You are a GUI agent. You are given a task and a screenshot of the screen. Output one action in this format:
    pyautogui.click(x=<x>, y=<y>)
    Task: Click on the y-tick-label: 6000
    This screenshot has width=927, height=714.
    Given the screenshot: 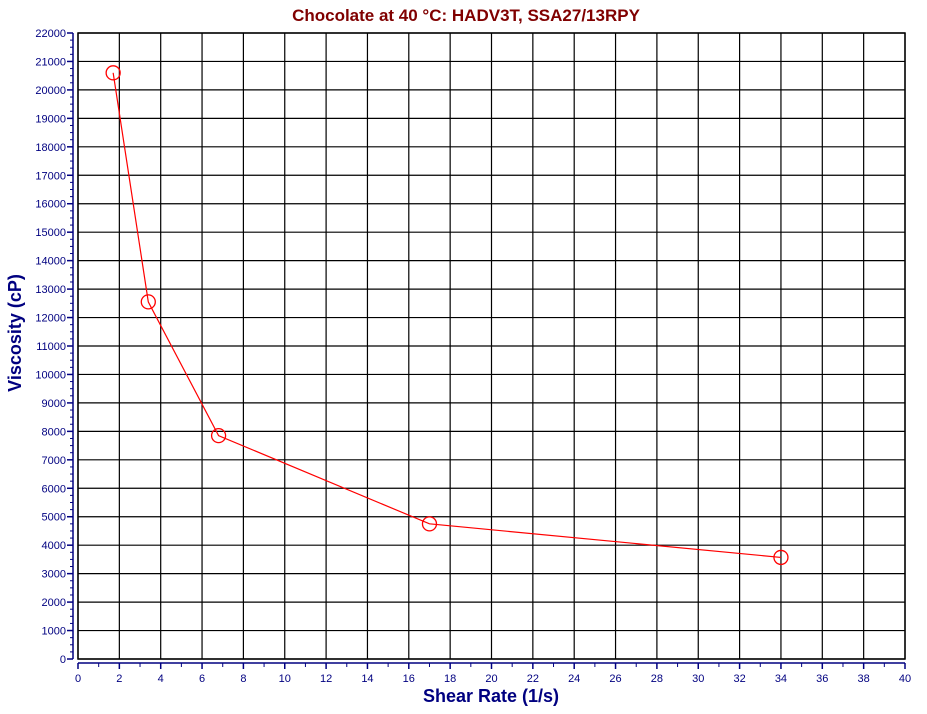 What is the action you would take?
    pyautogui.click(x=54, y=489)
    